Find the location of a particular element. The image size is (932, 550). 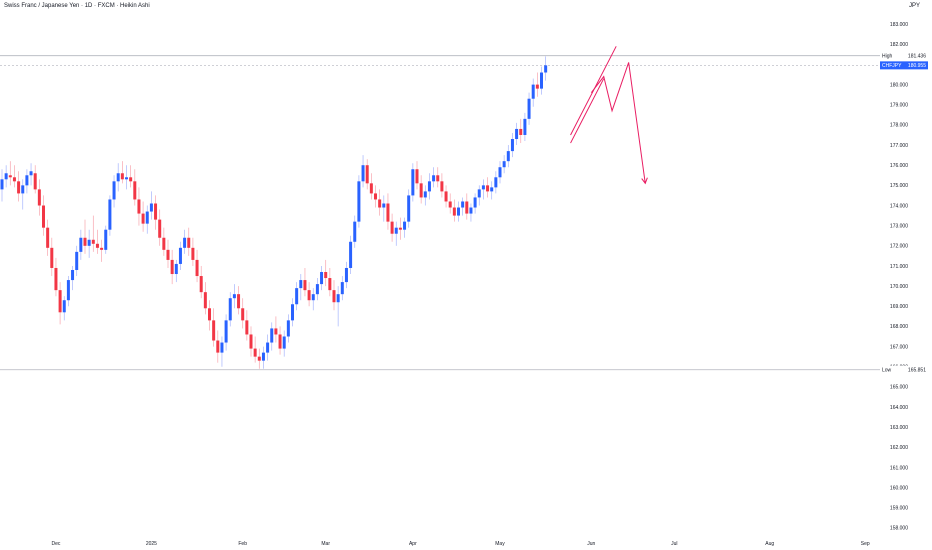

y-tick-label: 178.000 is located at coordinates (899, 126).